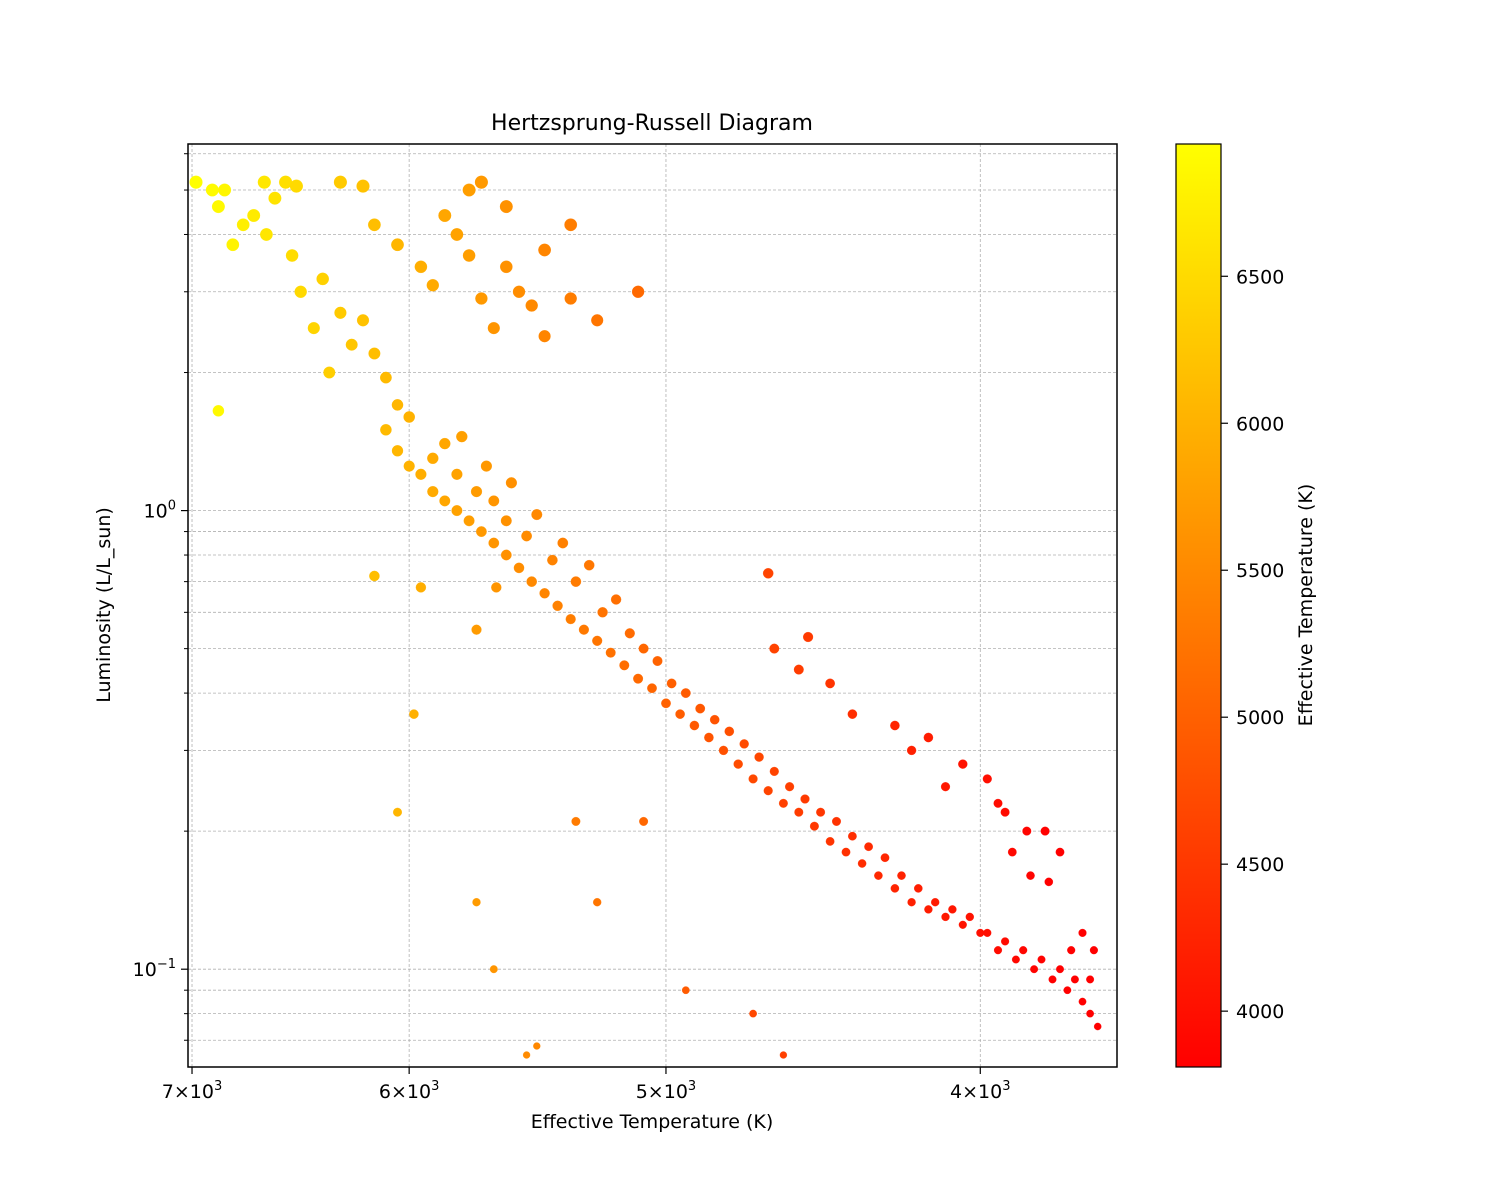  Describe the element at coordinates (154, 969) in the screenshot. I see `y-tick-label: 10−1` at that location.